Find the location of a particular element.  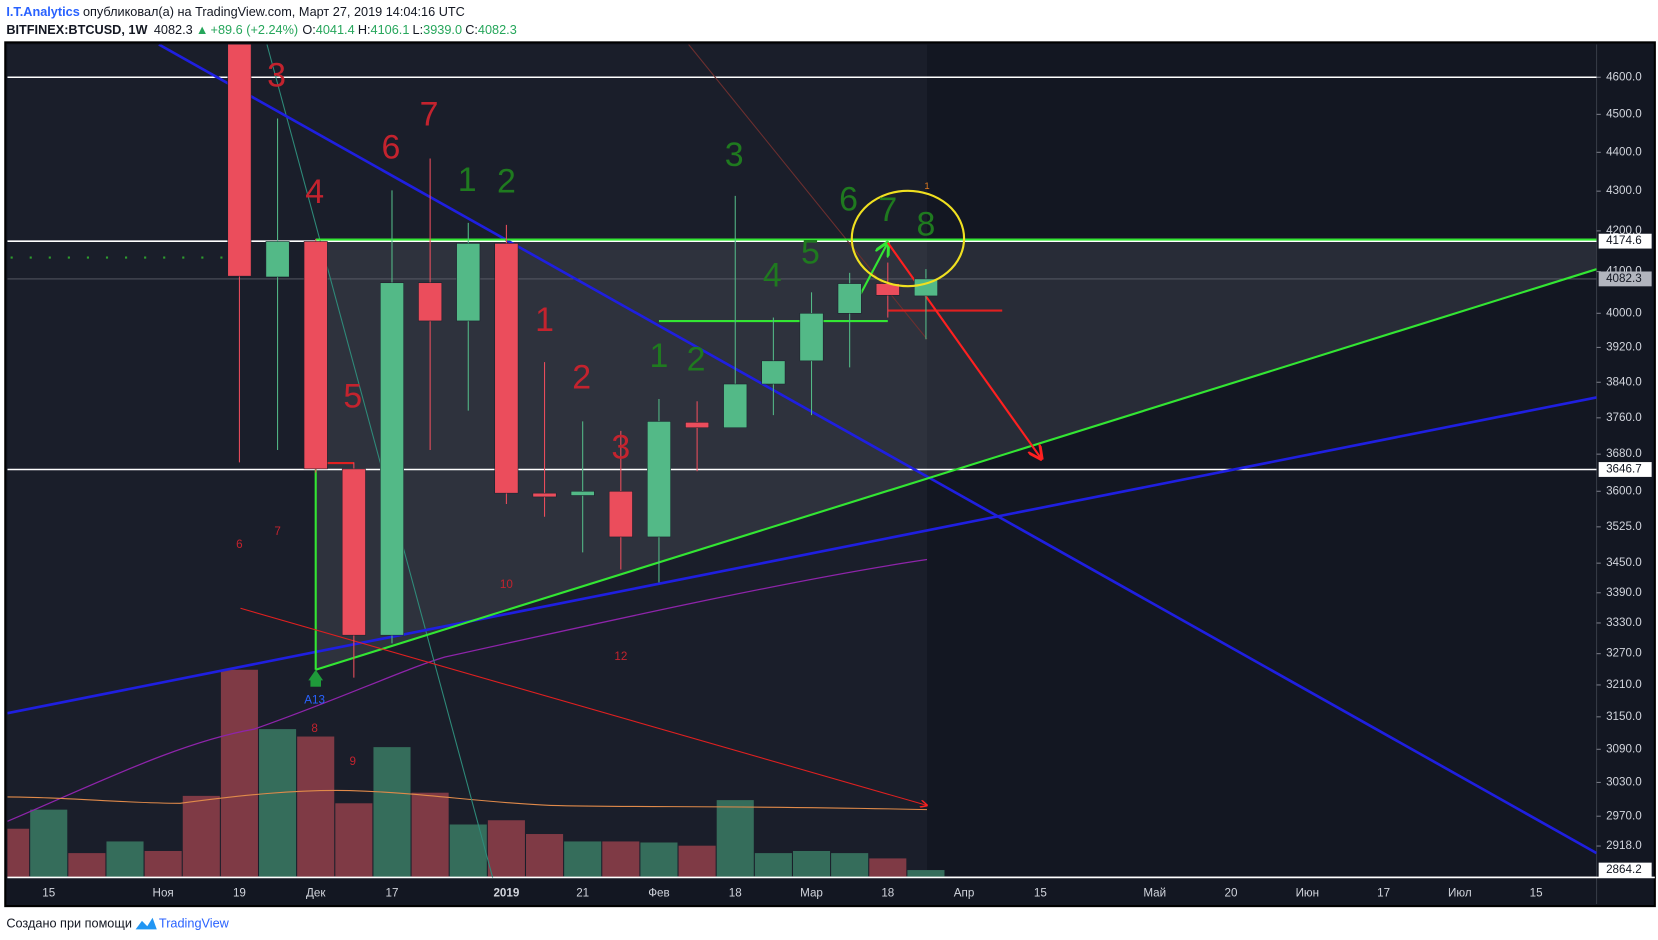

annotation: 8 is located at coordinates (926, 225).